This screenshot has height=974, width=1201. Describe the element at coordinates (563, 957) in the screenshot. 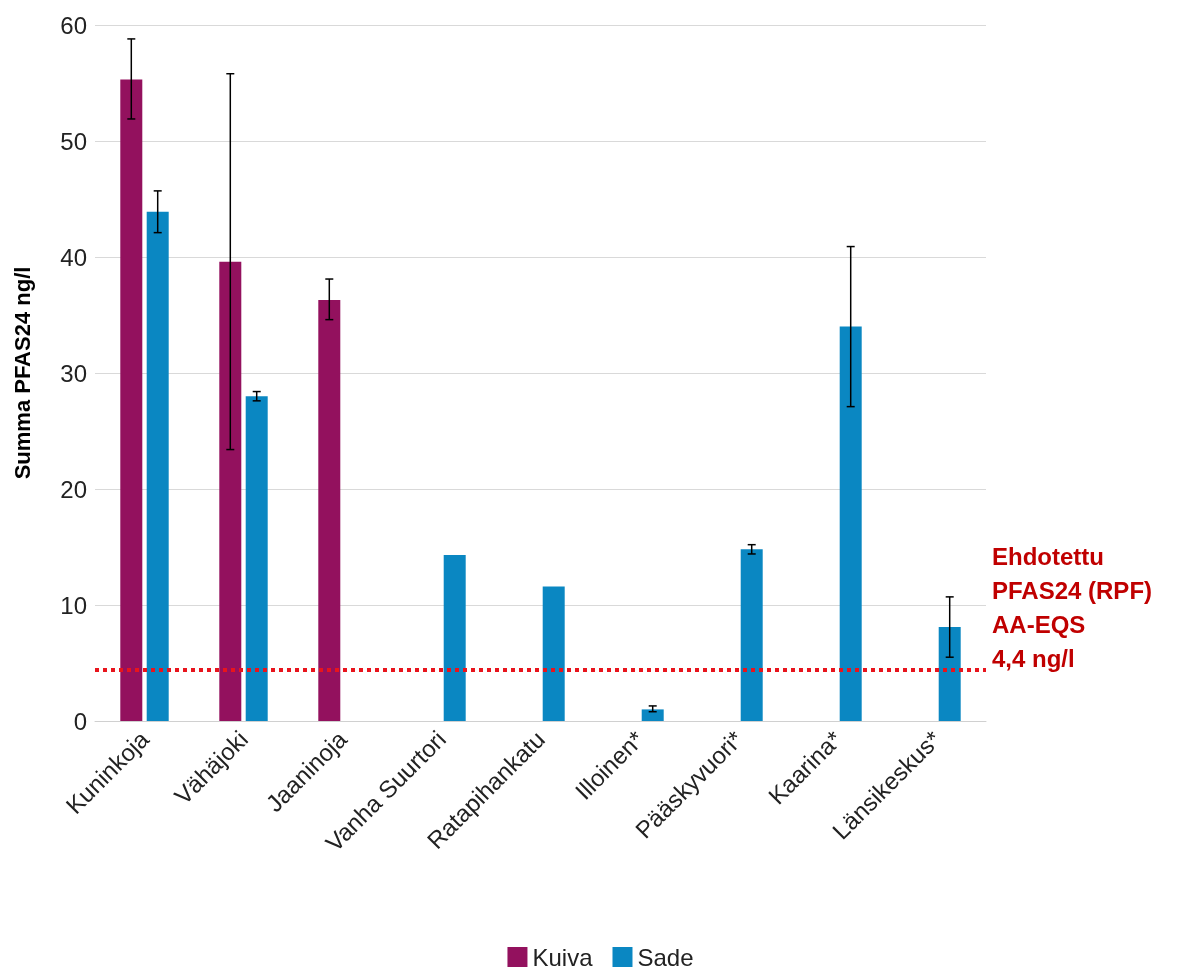

I see `legend-label: Kuiva` at that location.